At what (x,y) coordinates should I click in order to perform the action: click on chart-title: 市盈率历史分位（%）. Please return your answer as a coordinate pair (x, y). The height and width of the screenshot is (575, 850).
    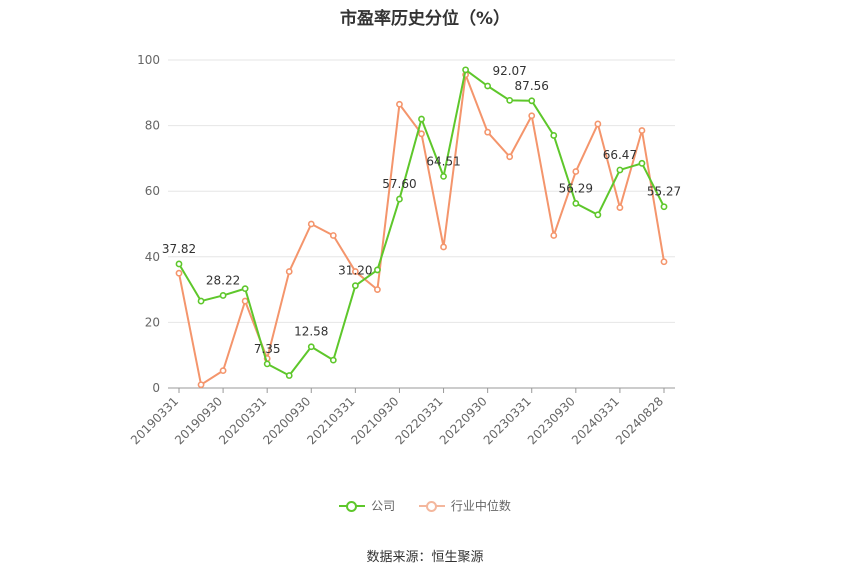
    Looking at the image, I should click on (425, 19).